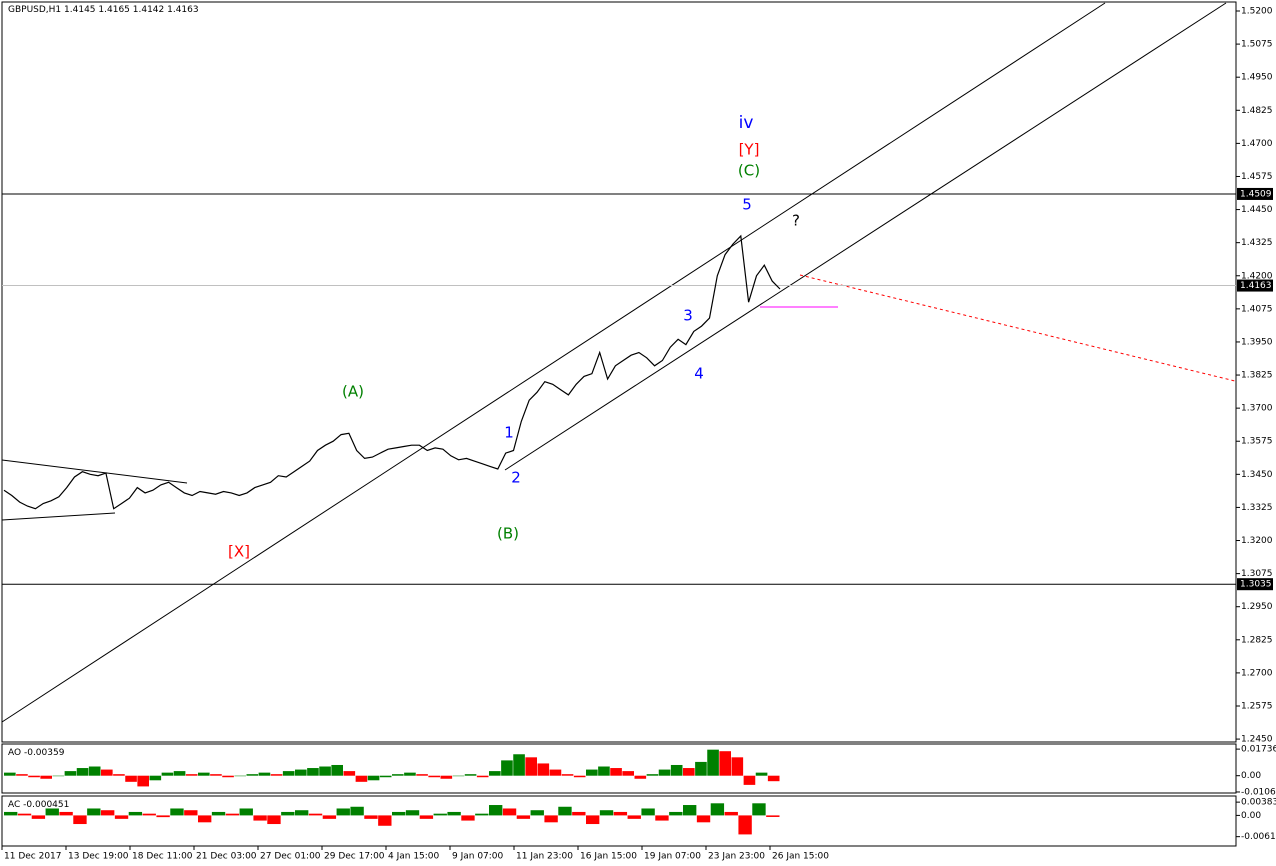 The height and width of the screenshot is (866, 1276). Describe the element at coordinates (1257, 45) in the screenshot. I see `y-tick-label: 1.5075` at that location.